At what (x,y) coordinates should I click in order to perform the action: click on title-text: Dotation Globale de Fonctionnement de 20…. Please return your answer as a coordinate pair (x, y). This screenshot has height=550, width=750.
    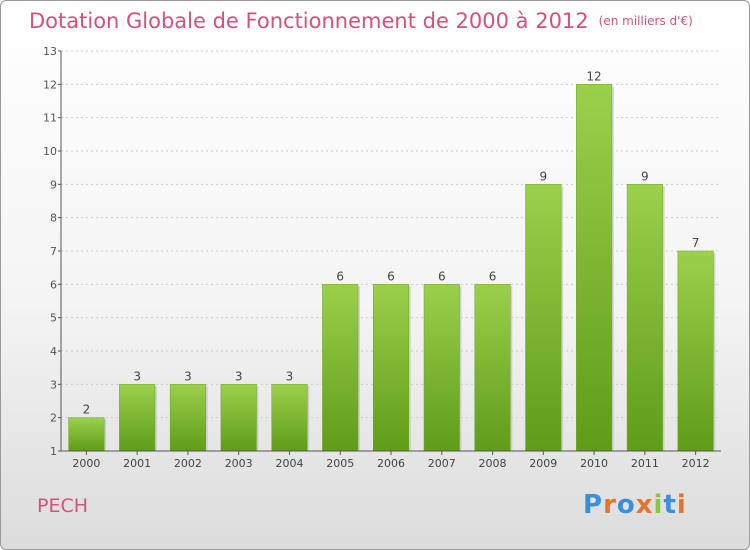
    Looking at the image, I should click on (309, 21).